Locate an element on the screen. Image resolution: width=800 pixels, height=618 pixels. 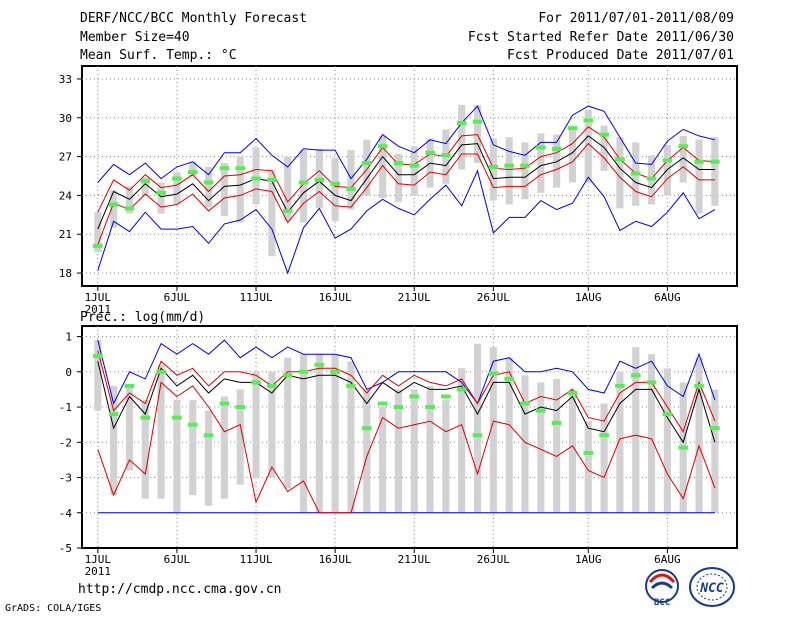
prec-y-tick-label: -2 is located at coordinates (65, 442).